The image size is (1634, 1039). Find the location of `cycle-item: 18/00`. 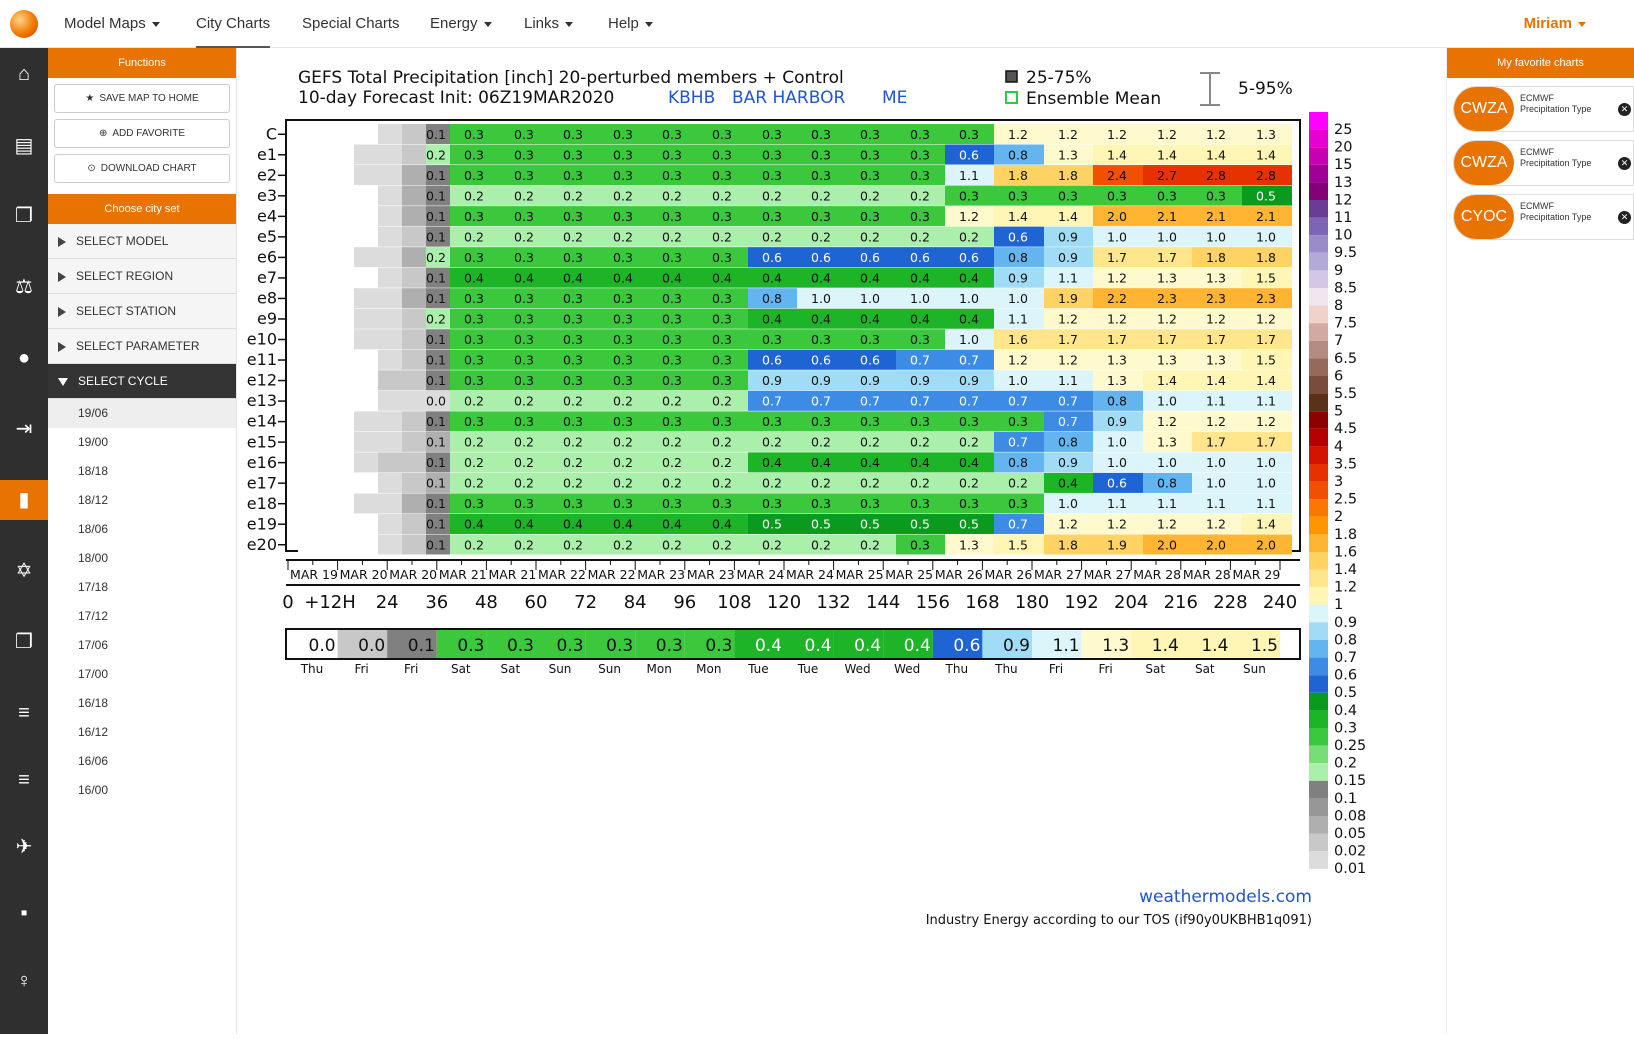

cycle-item: 18/00 is located at coordinates (93, 558).